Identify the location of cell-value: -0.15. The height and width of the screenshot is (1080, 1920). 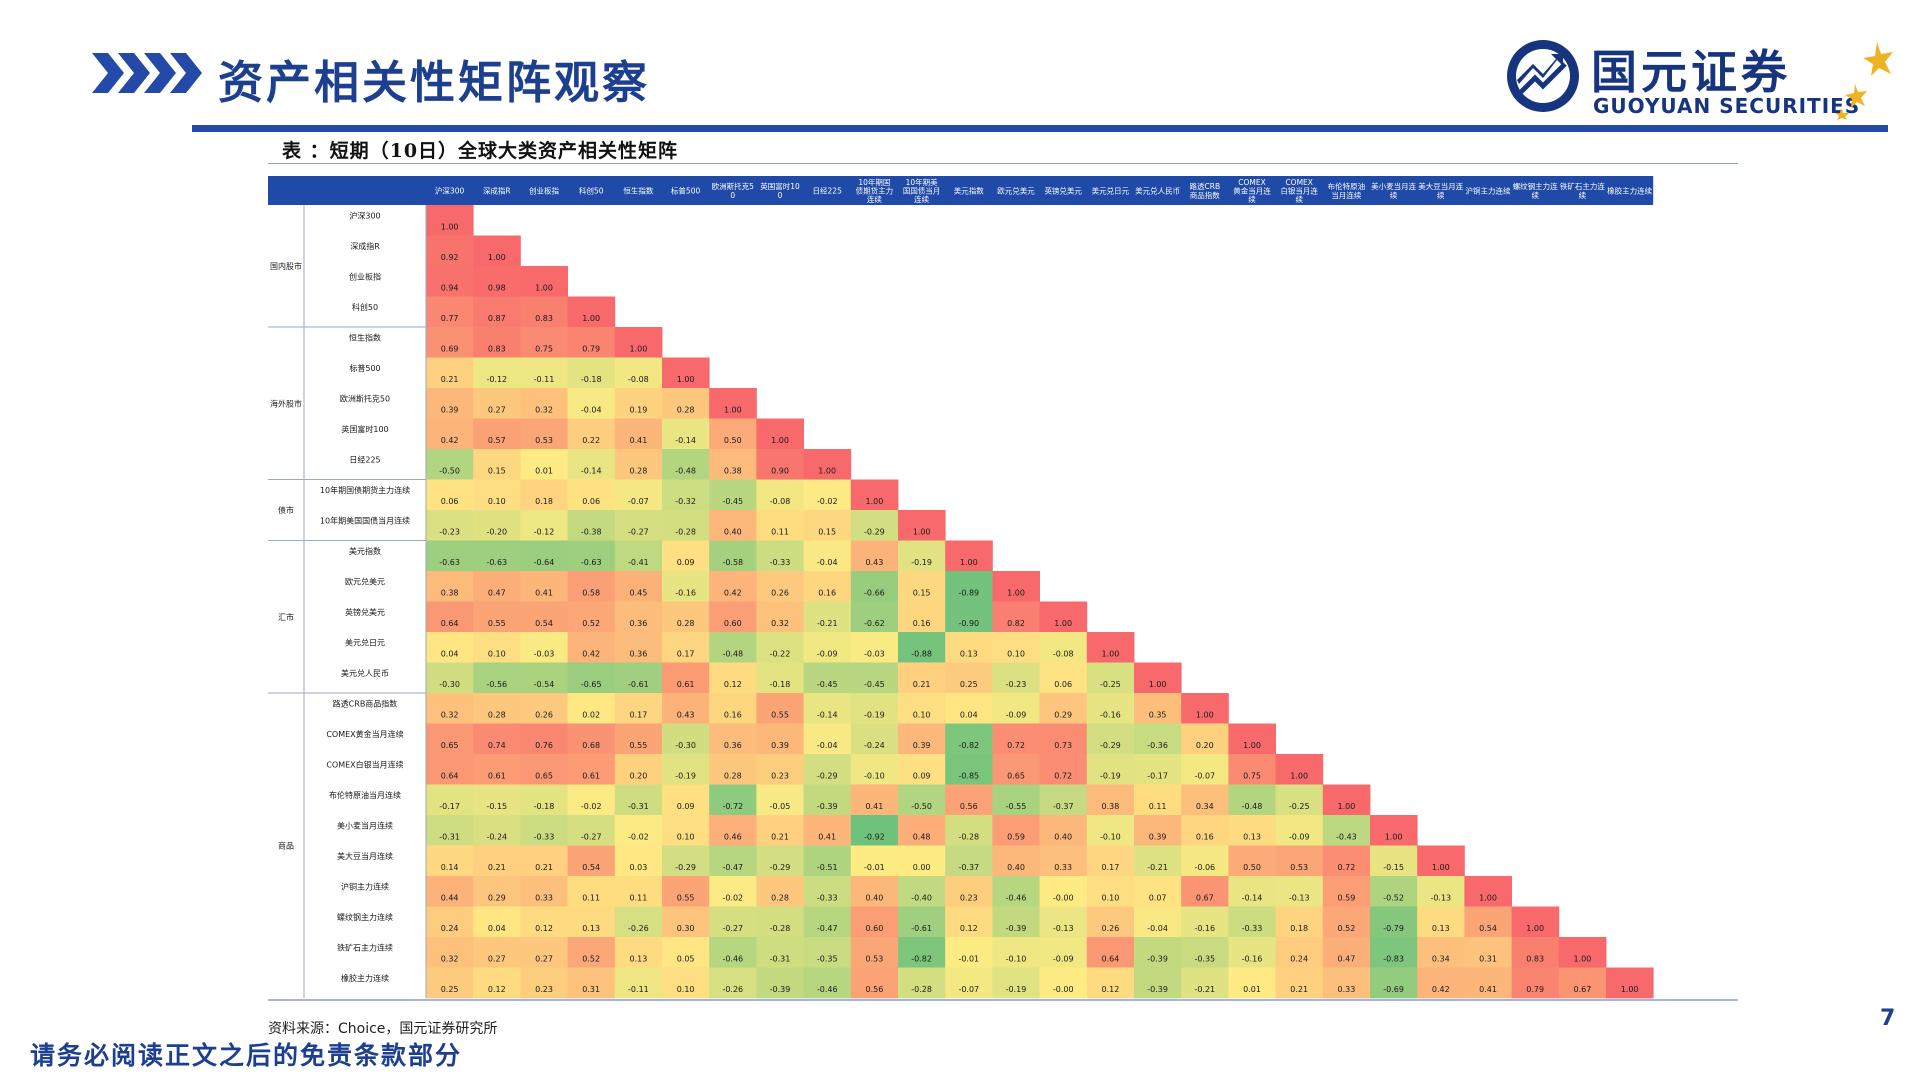
(1393, 867).